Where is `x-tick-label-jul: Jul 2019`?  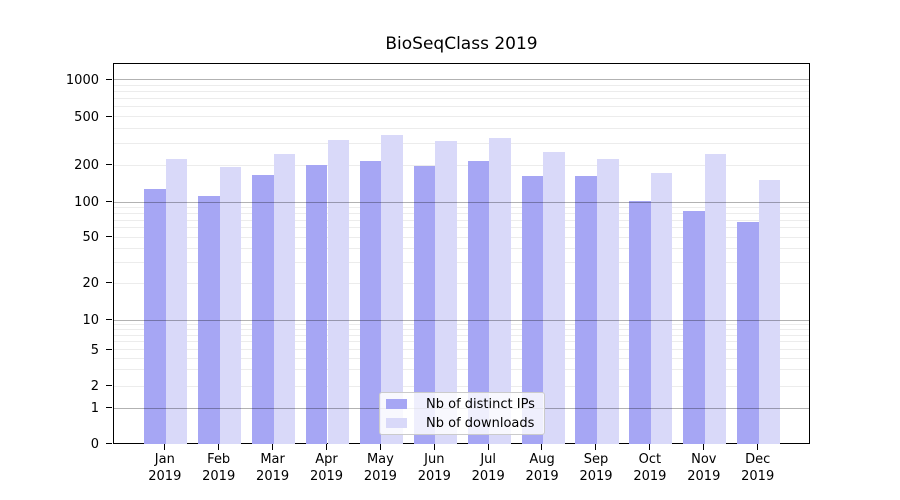
x-tick-label-jul: Jul 2019 is located at coordinates (488, 468).